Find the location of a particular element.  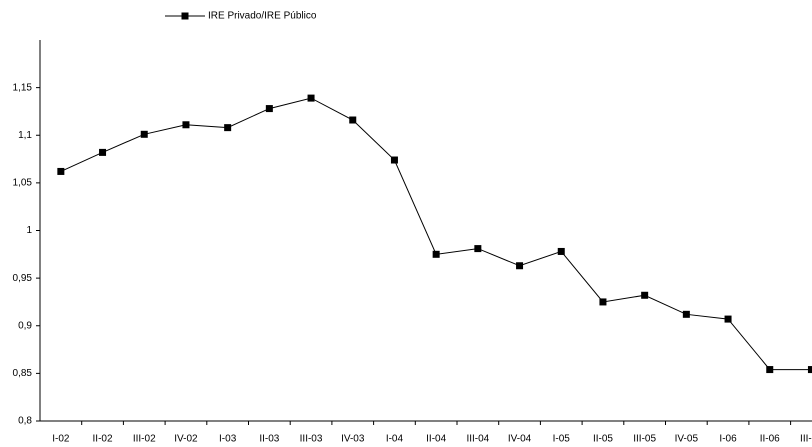

x-tick-label: I-03 is located at coordinates (228, 439).